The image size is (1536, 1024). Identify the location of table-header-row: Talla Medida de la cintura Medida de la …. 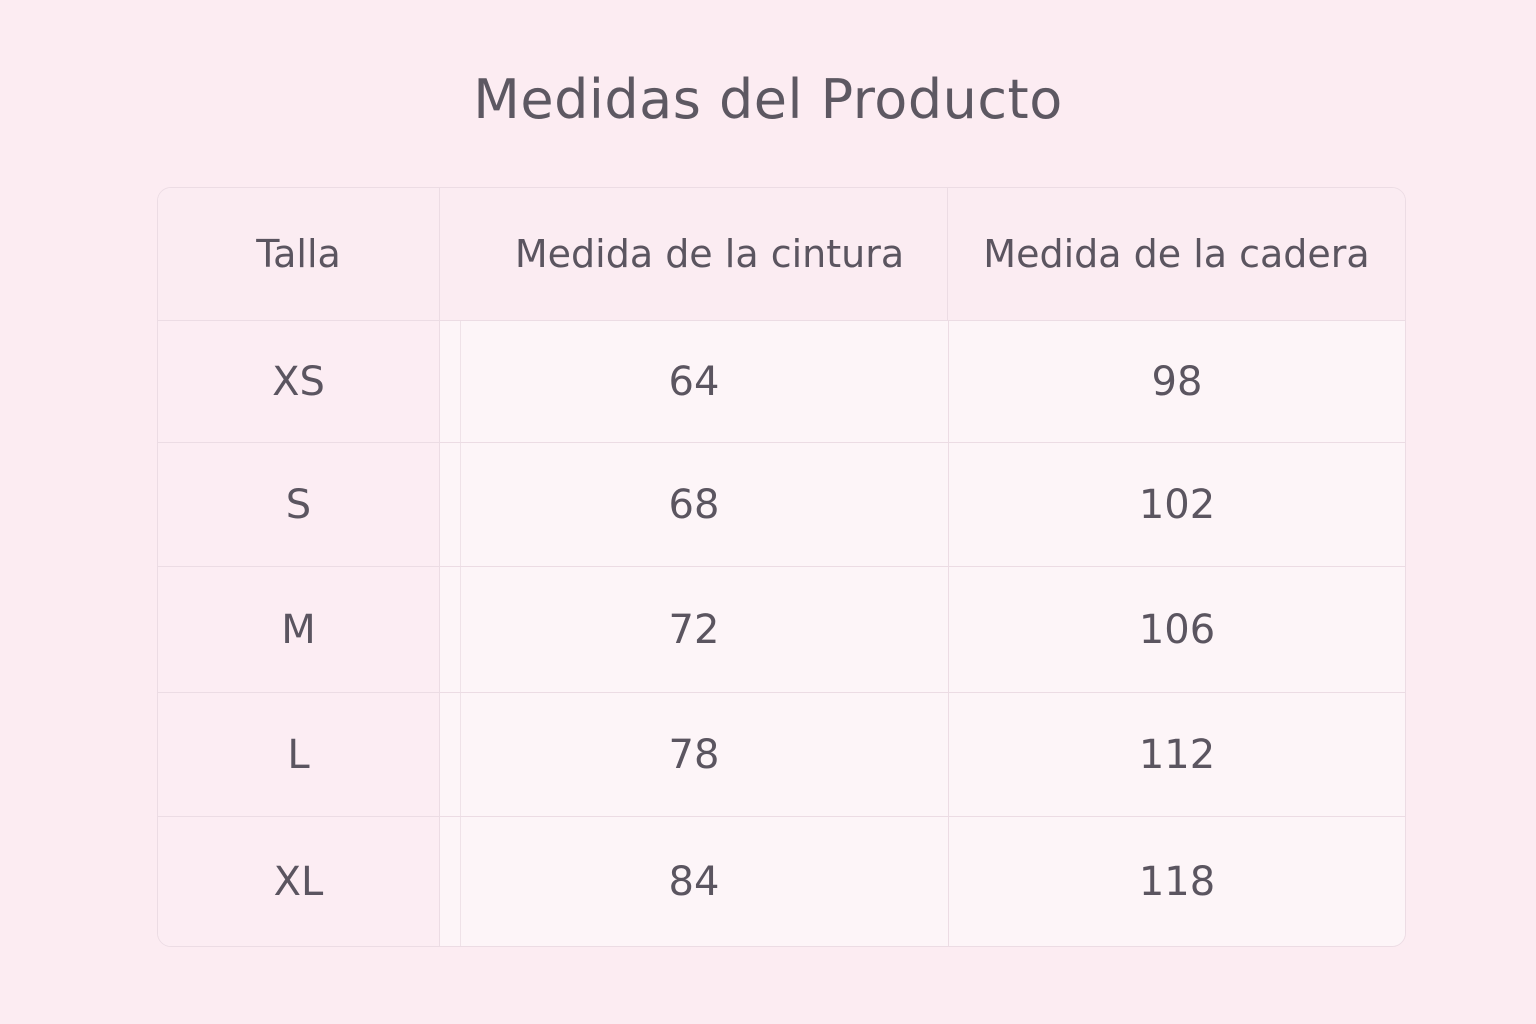
(781, 254).